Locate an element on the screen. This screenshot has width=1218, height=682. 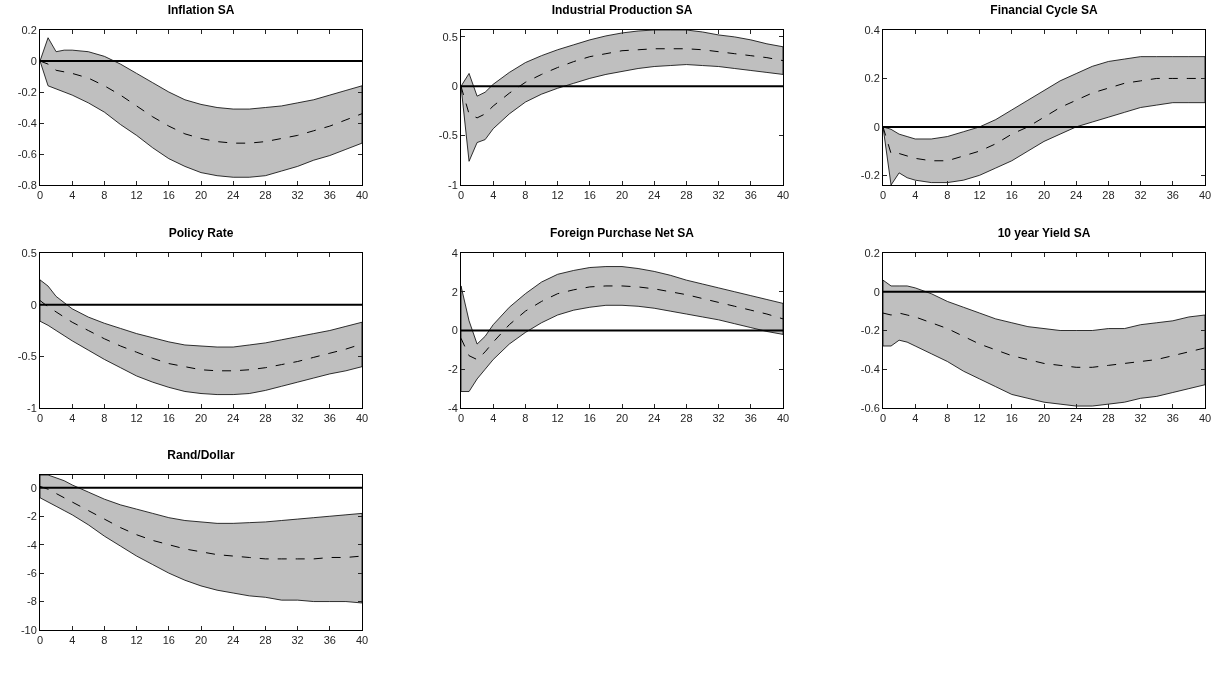
chart-title: Policy Rate is located at coordinates (201, 233).